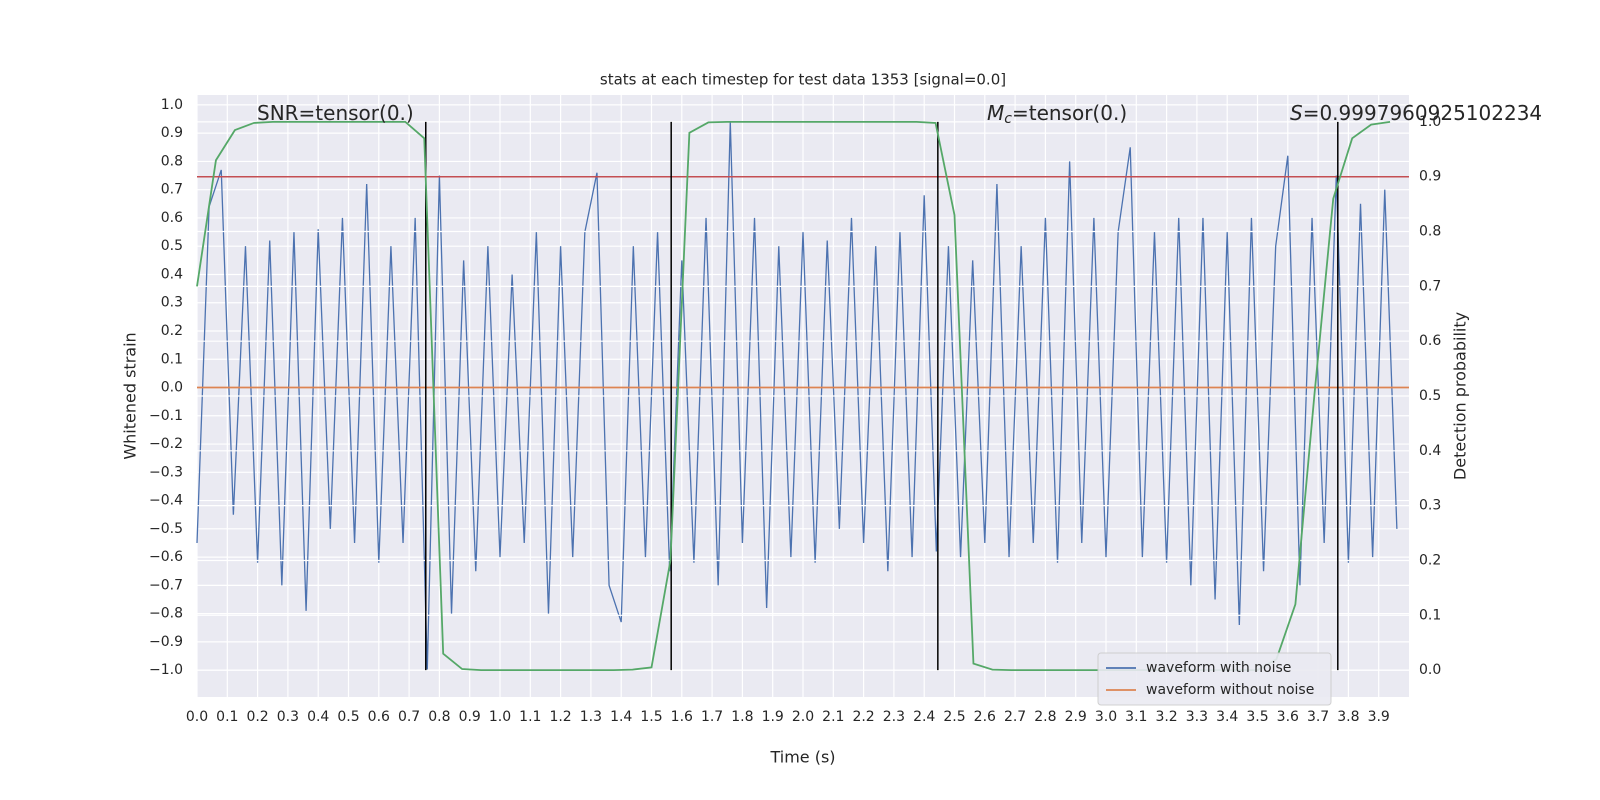 Image resolution: width=1600 pixels, height=800 pixels. What do you see at coordinates (1218, 668) in the screenshot?
I see `legend-label: waveform with noise` at bounding box center [1218, 668].